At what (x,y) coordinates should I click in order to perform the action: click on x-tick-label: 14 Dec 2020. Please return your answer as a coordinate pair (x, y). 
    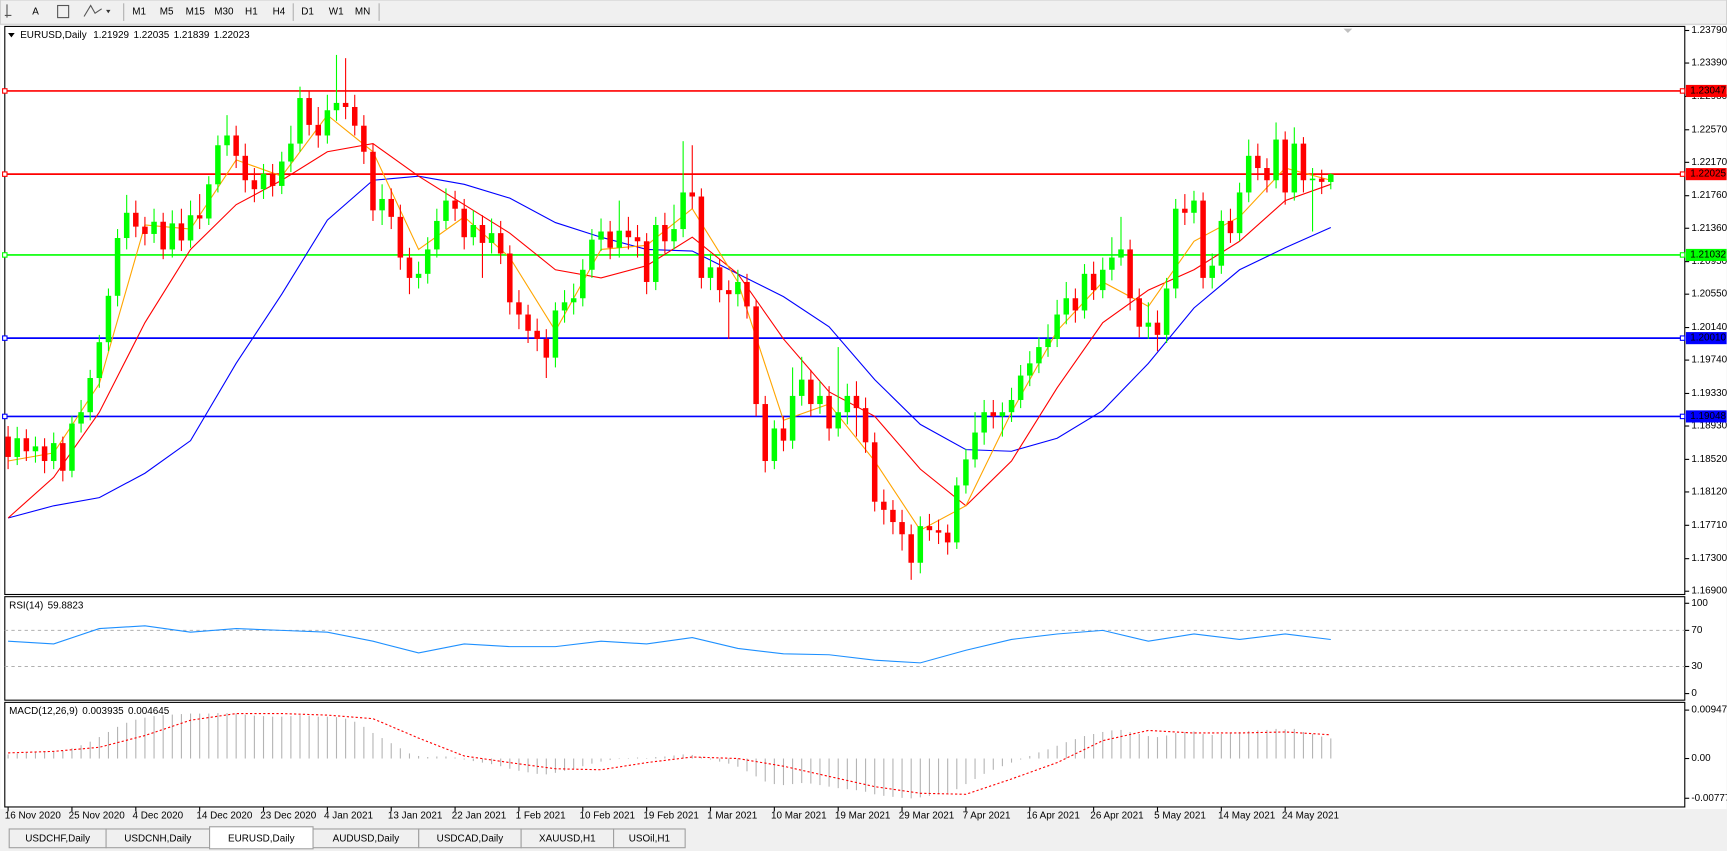
    Looking at the image, I should click on (224, 815).